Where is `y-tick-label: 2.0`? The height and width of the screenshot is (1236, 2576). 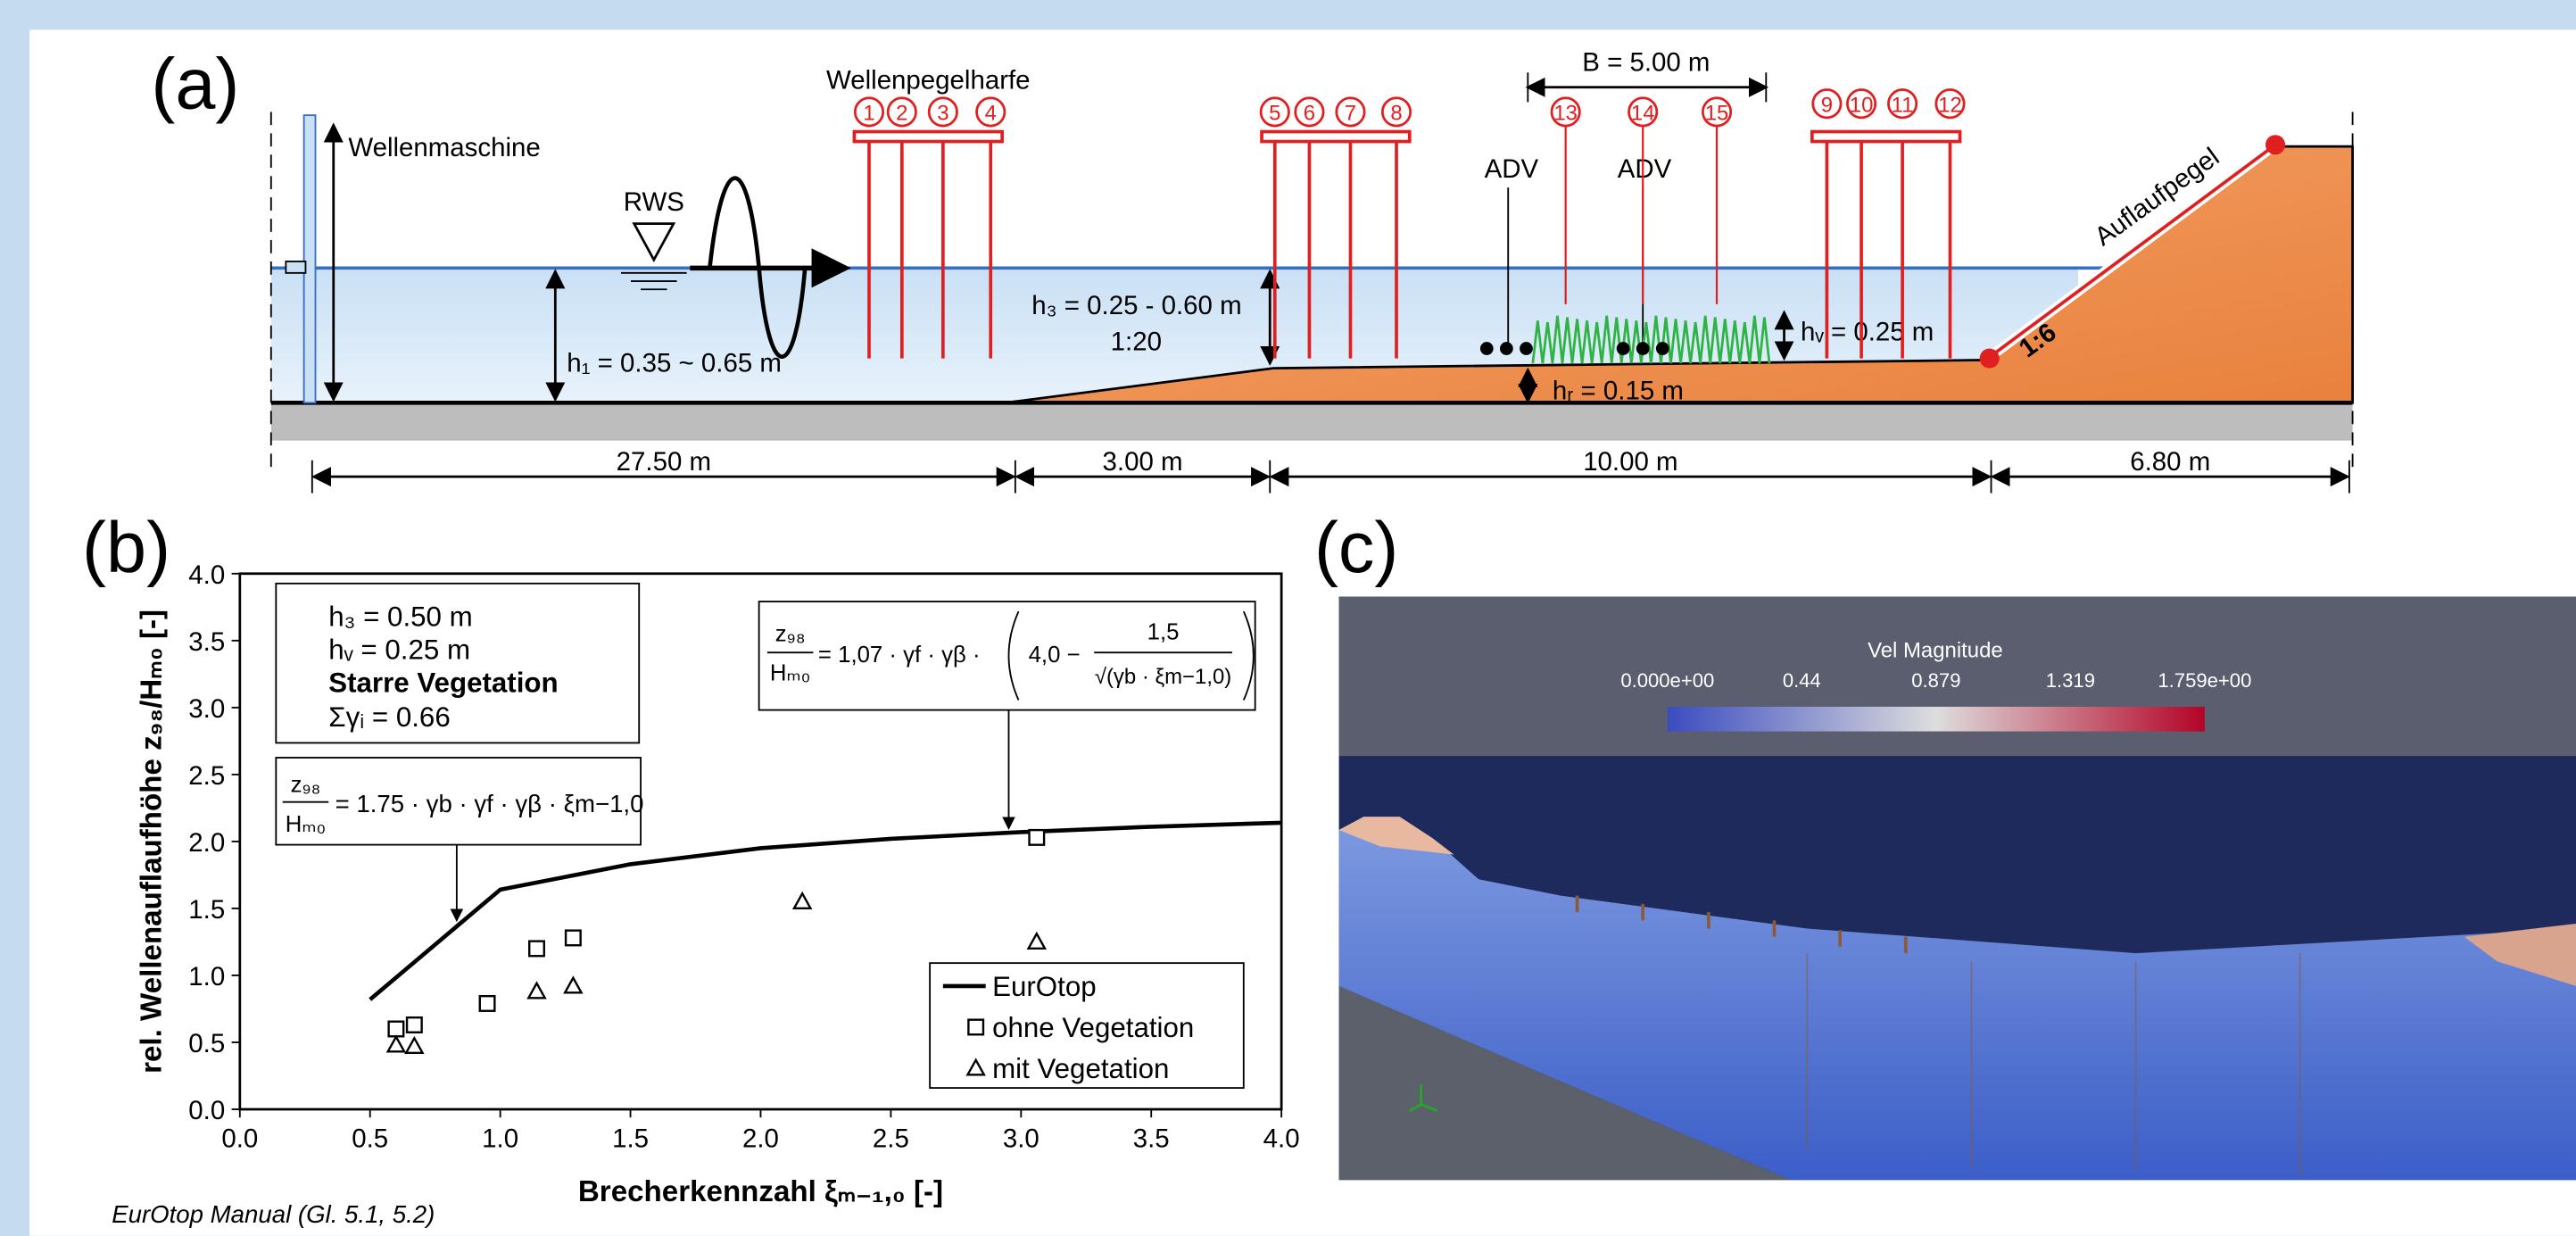 y-tick-label: 2.0 is located at coordinates (206, 843).